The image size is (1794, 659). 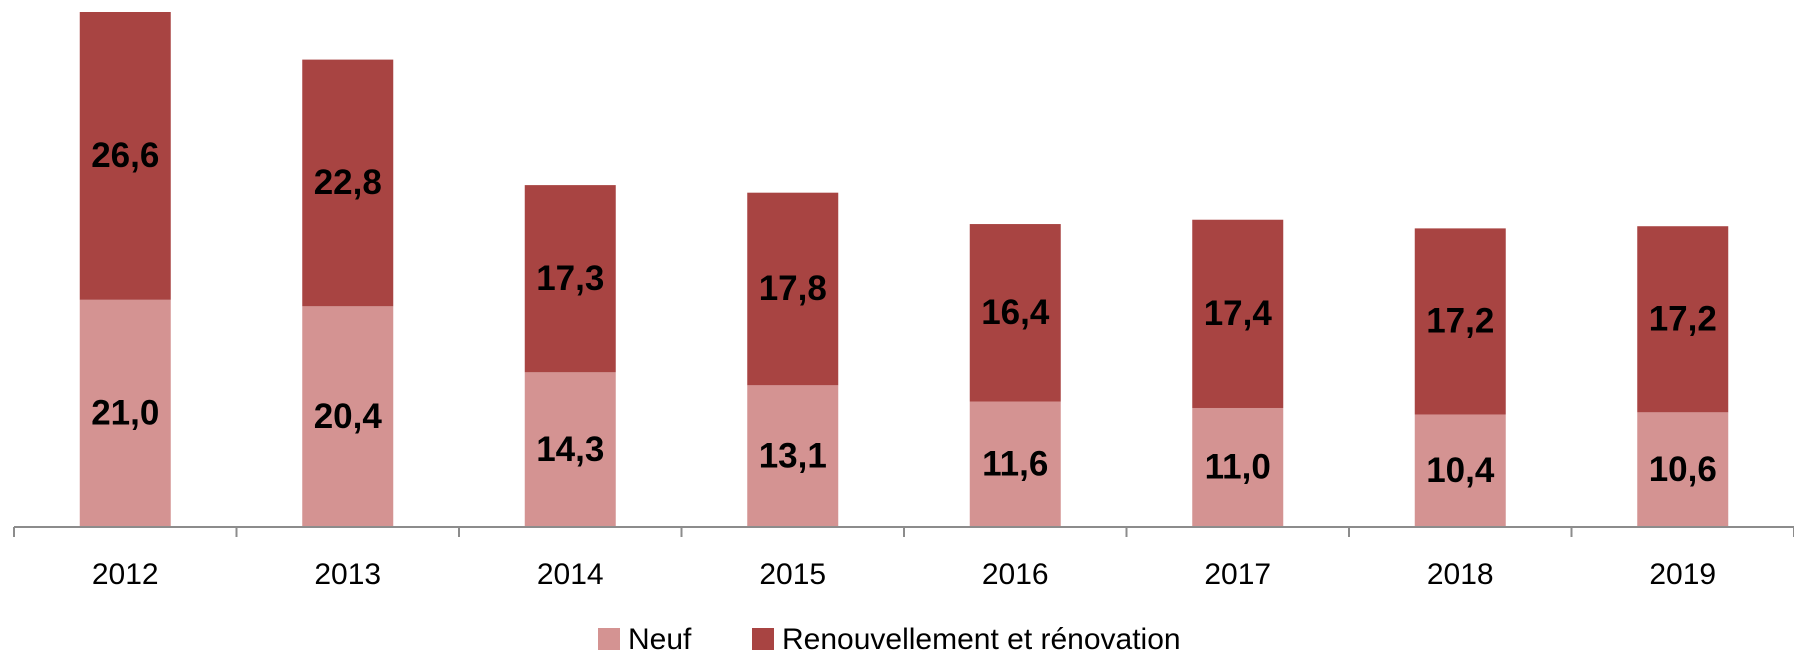 What do you see at coordinates (1682, 574) in the screenshot?
I see `x-tick-label: 2019` at bounding box center [1682, 574].